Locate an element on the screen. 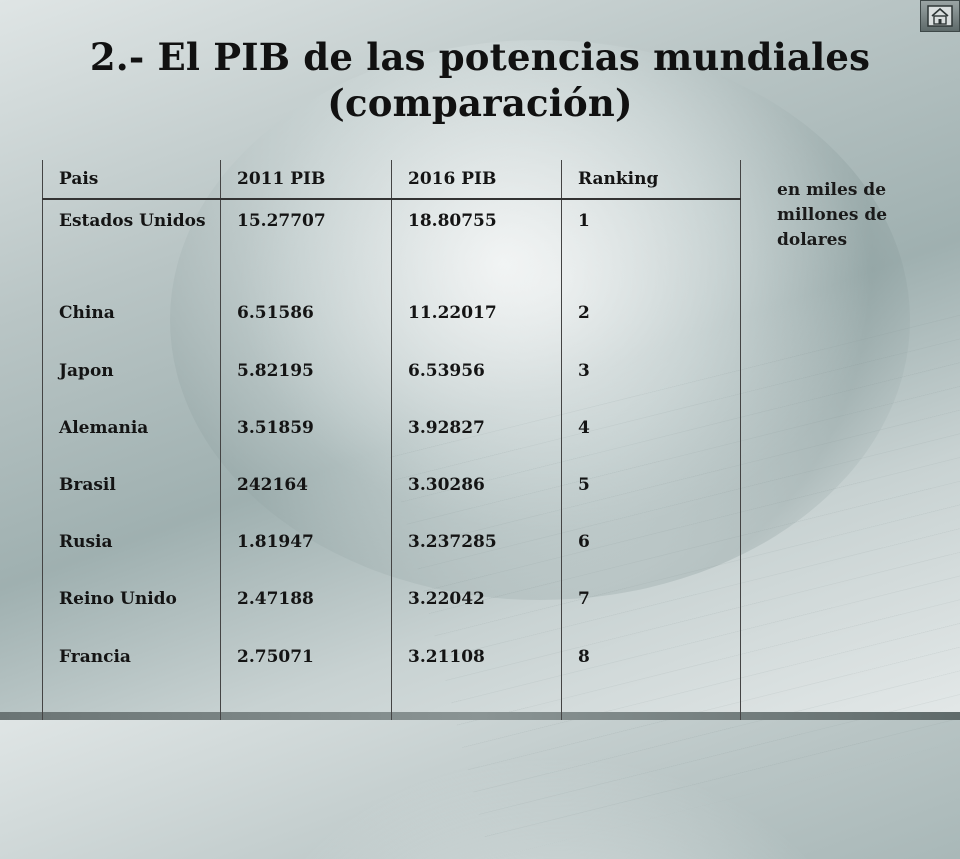 This screenshot has width=960, height=859. cell-pib-2011: 5.82195 is located at coordinates (306, 378).